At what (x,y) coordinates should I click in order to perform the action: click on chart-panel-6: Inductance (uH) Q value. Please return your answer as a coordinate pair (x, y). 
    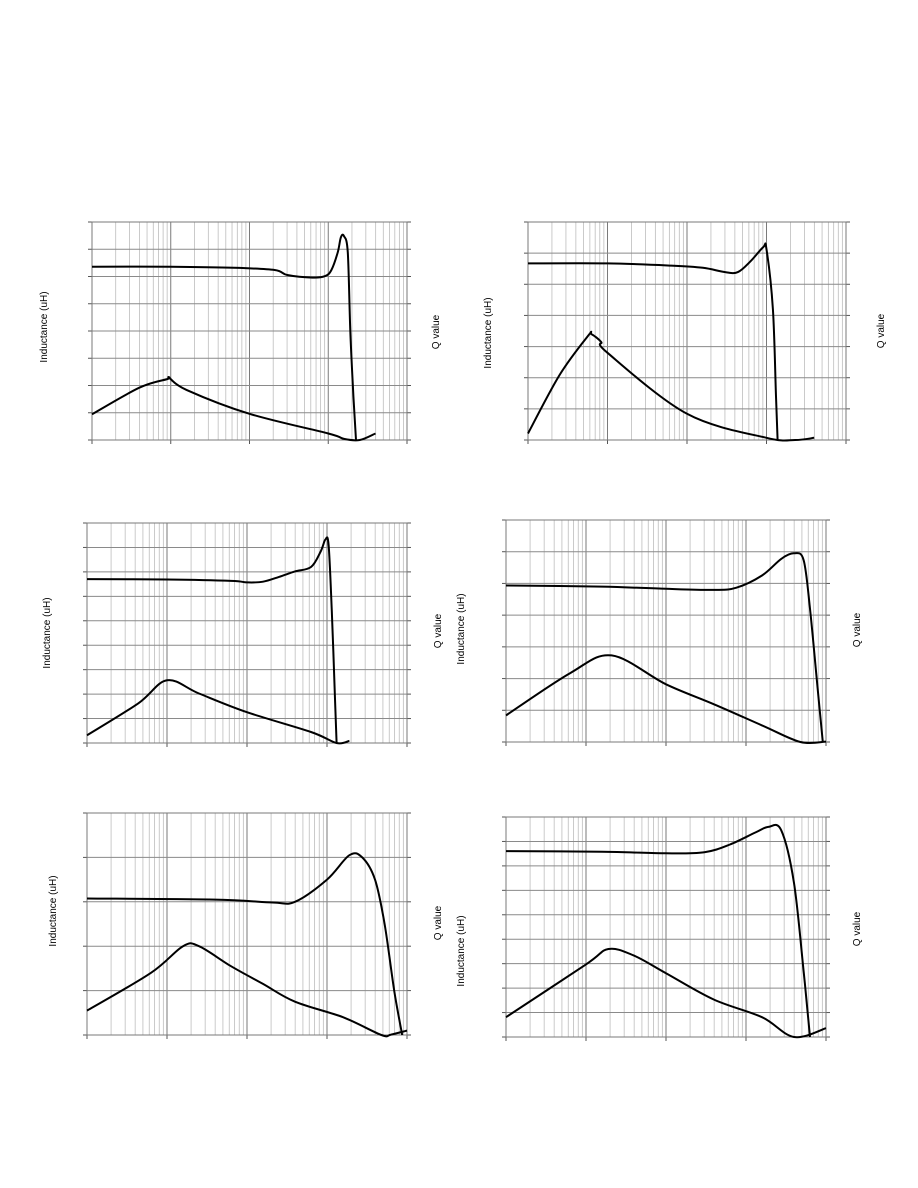
    Looking at the image, I should click on (659, 928).